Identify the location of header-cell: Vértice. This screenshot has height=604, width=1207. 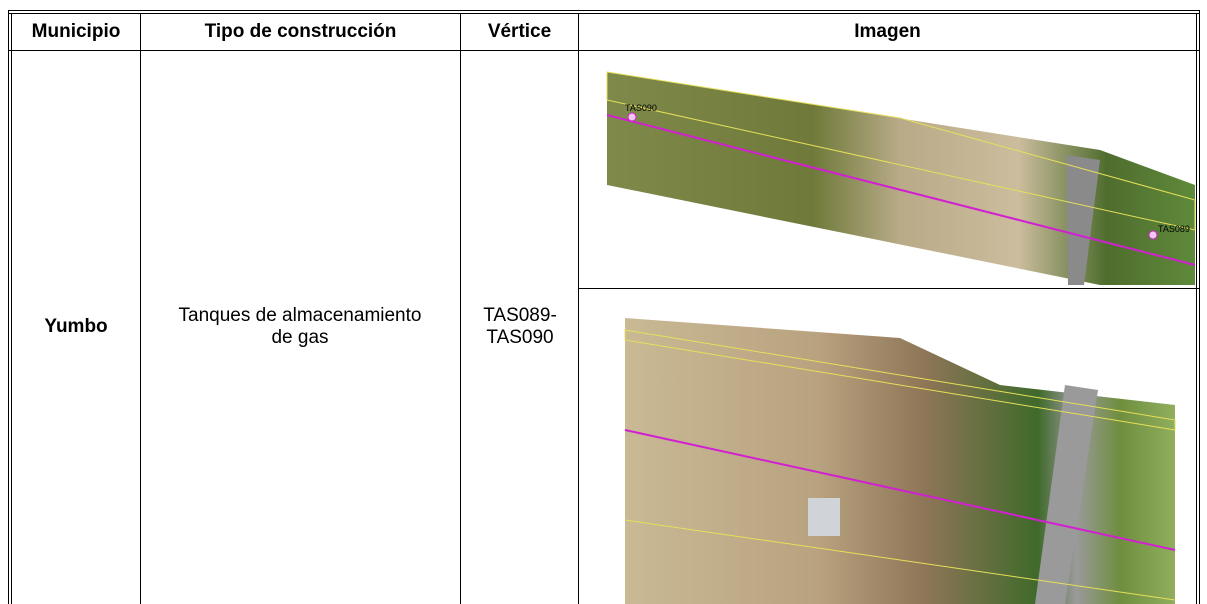
(519, 31).